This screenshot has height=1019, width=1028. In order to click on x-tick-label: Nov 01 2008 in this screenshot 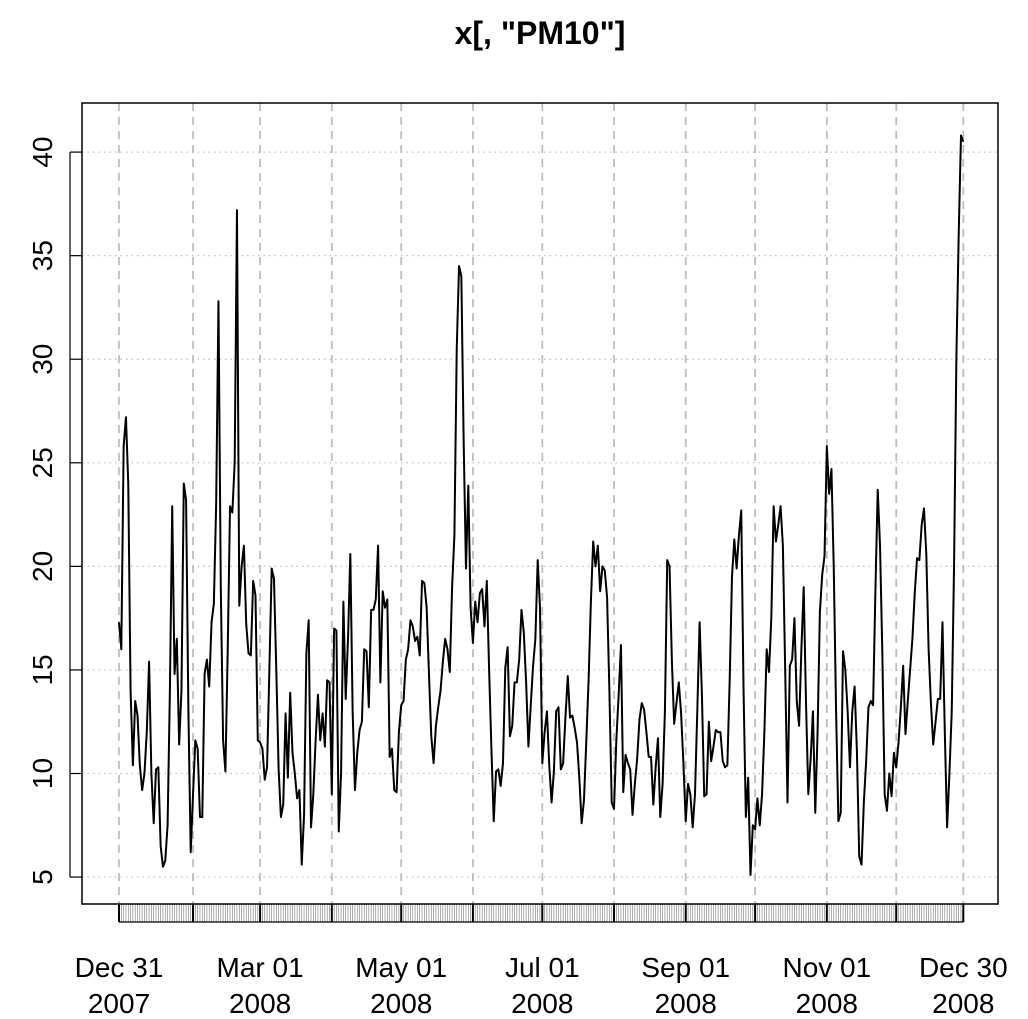, I will do `click(826, 985)`.